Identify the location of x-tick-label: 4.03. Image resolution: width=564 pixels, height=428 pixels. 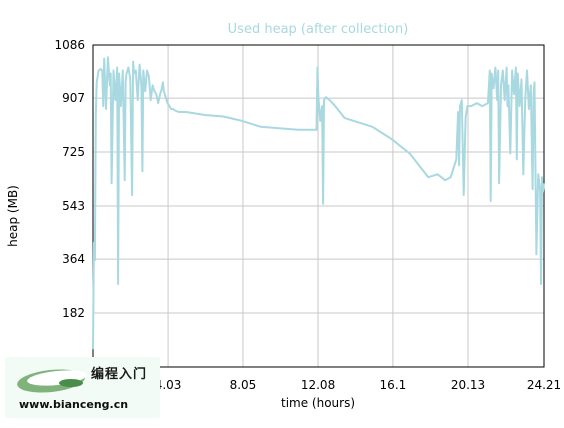
(168, 385).